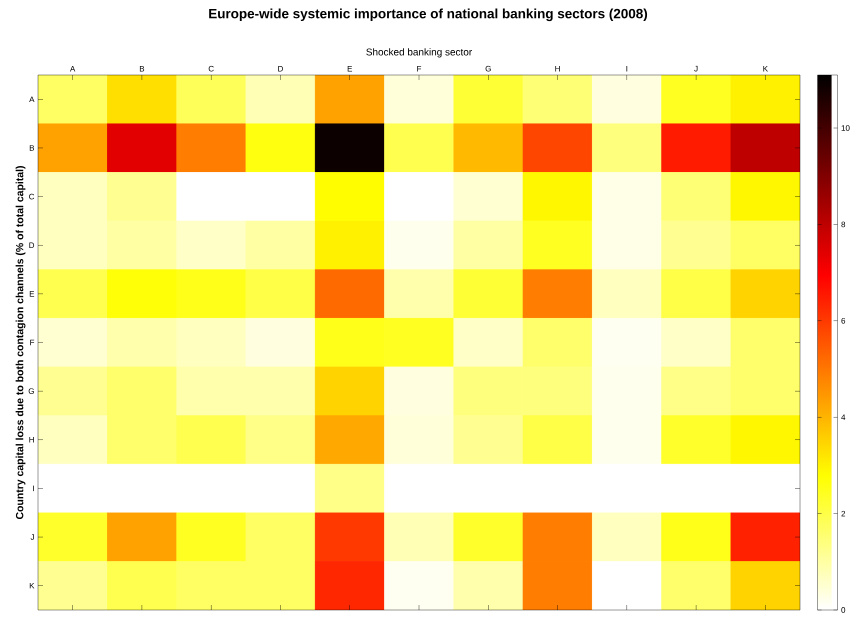 This screenshot has width=856, height=617. I want to click on y-axis-title: Country capital loss due to both contagion channels (% of total capital), so click(21, 343).